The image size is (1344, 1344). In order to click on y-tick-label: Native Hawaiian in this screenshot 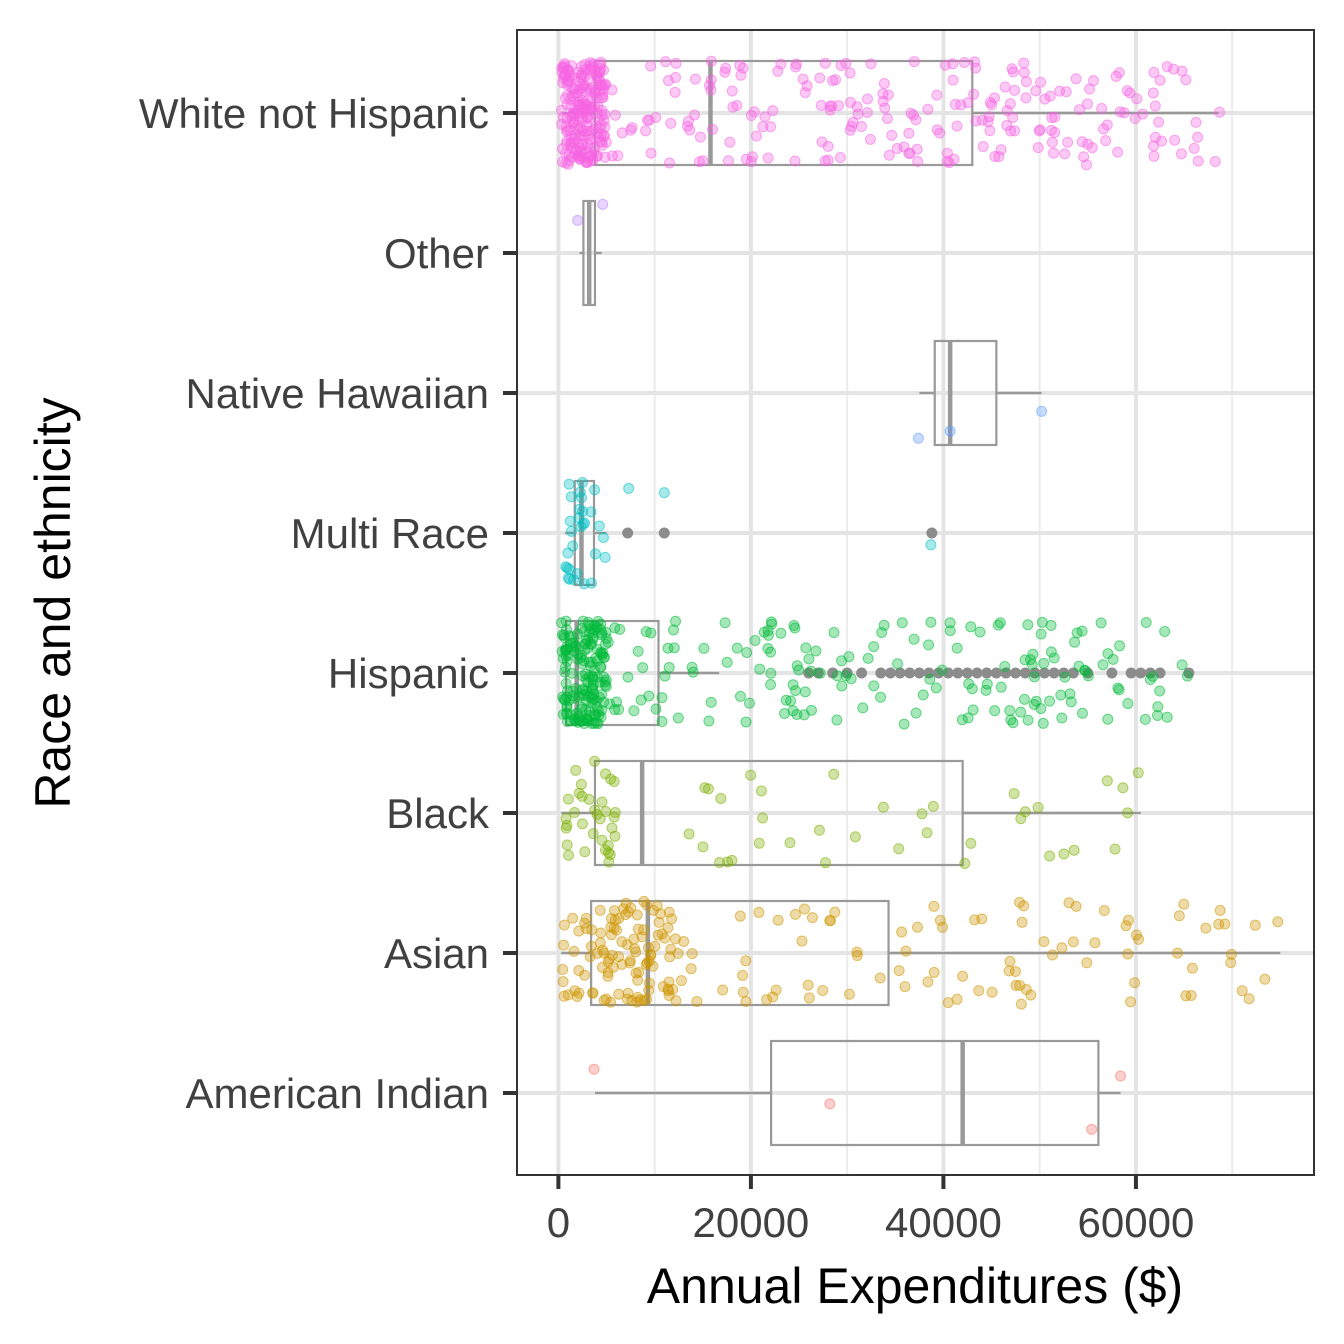, I will do `click(337, 393)`.